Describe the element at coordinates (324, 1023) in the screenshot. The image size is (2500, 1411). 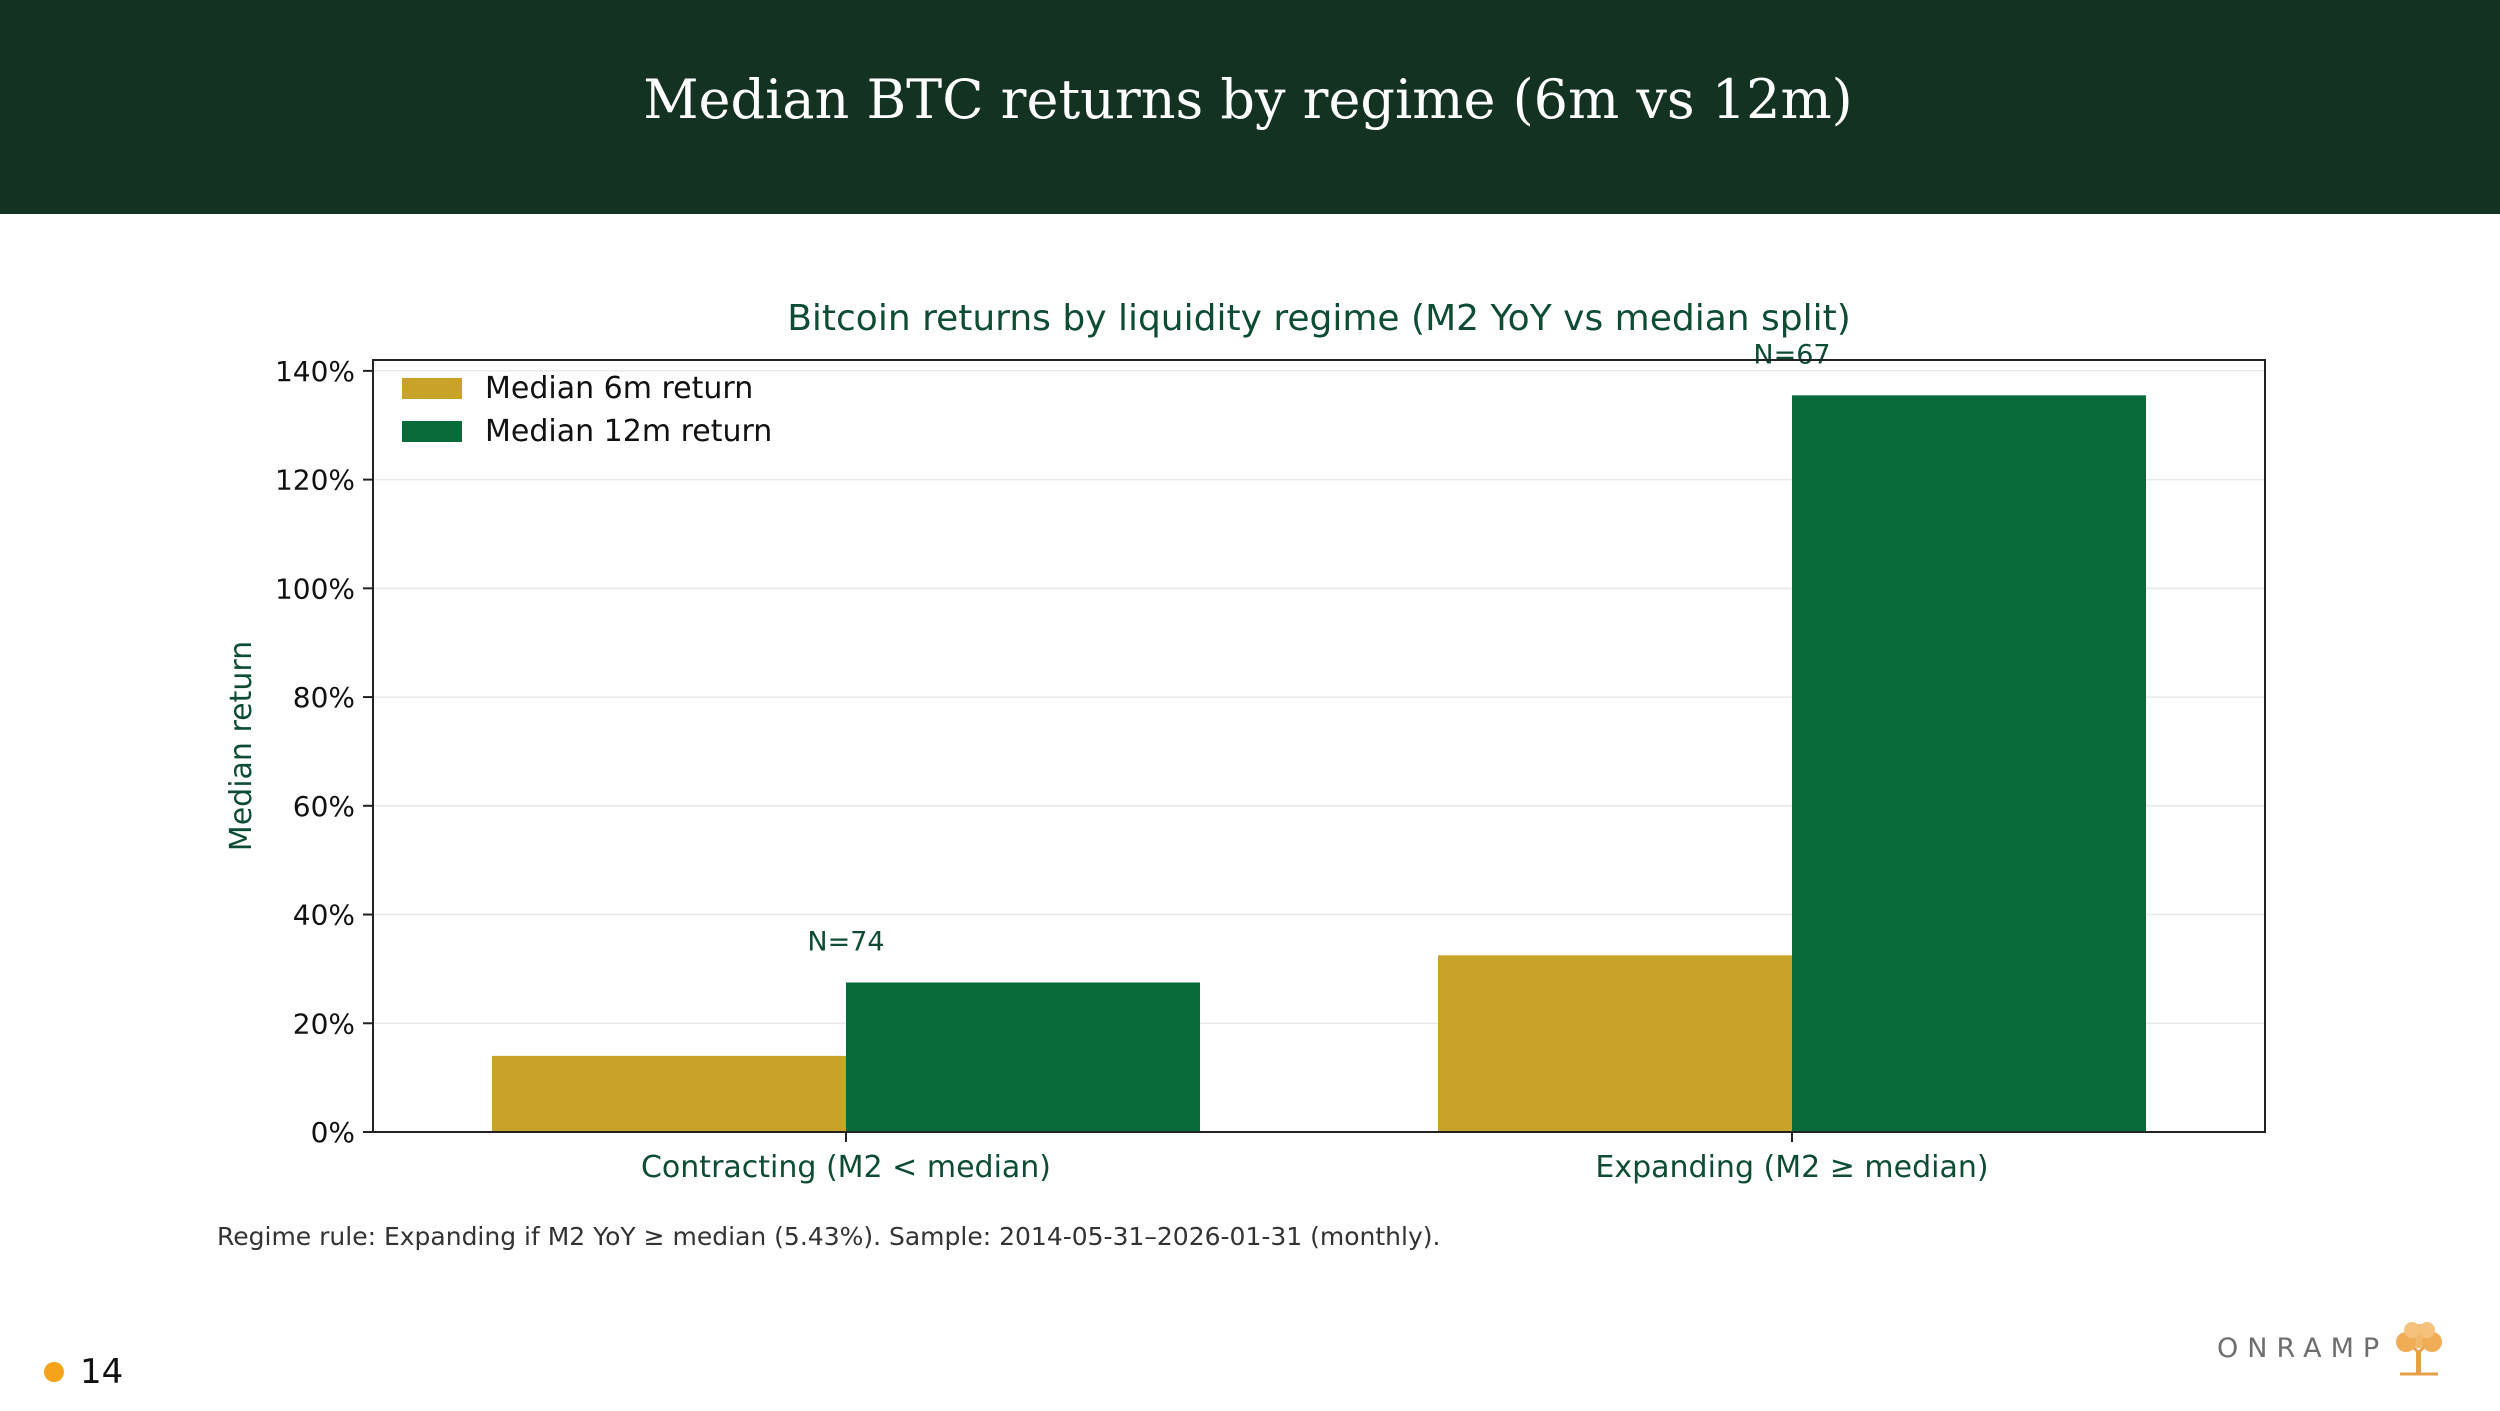
I see `y-tick-label: 20%` at that location.